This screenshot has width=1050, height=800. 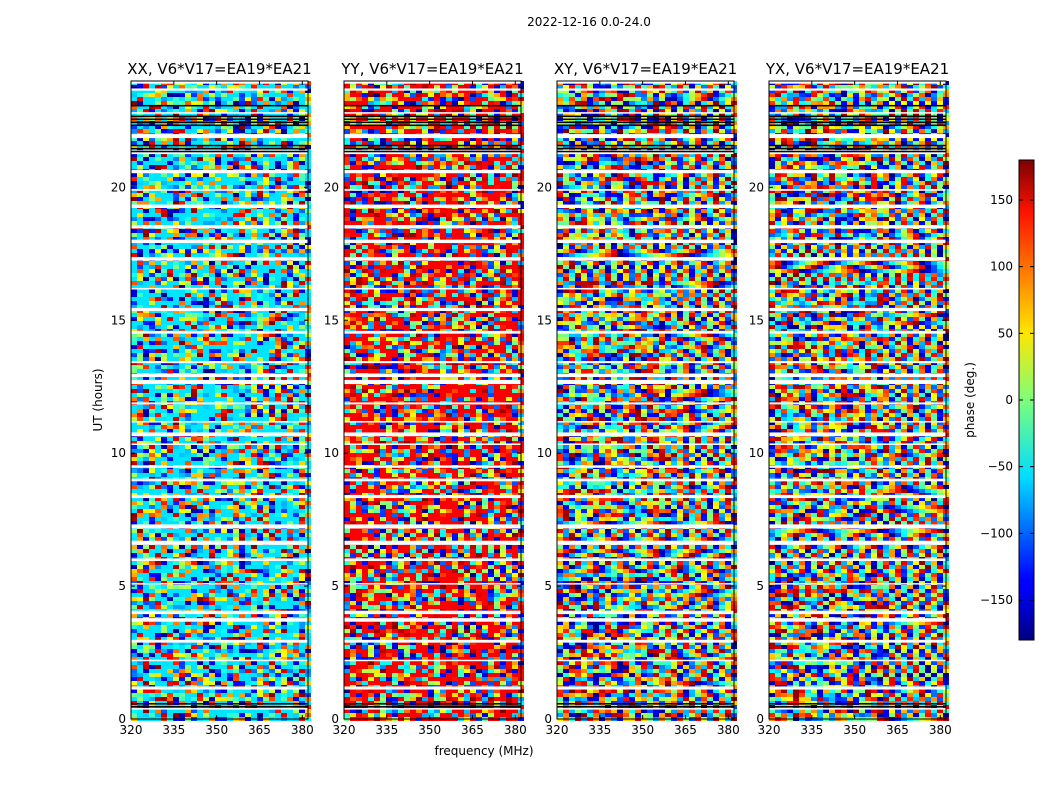 I want to click on colorbar-tick-label: 100, so click(x=1001, y=267).